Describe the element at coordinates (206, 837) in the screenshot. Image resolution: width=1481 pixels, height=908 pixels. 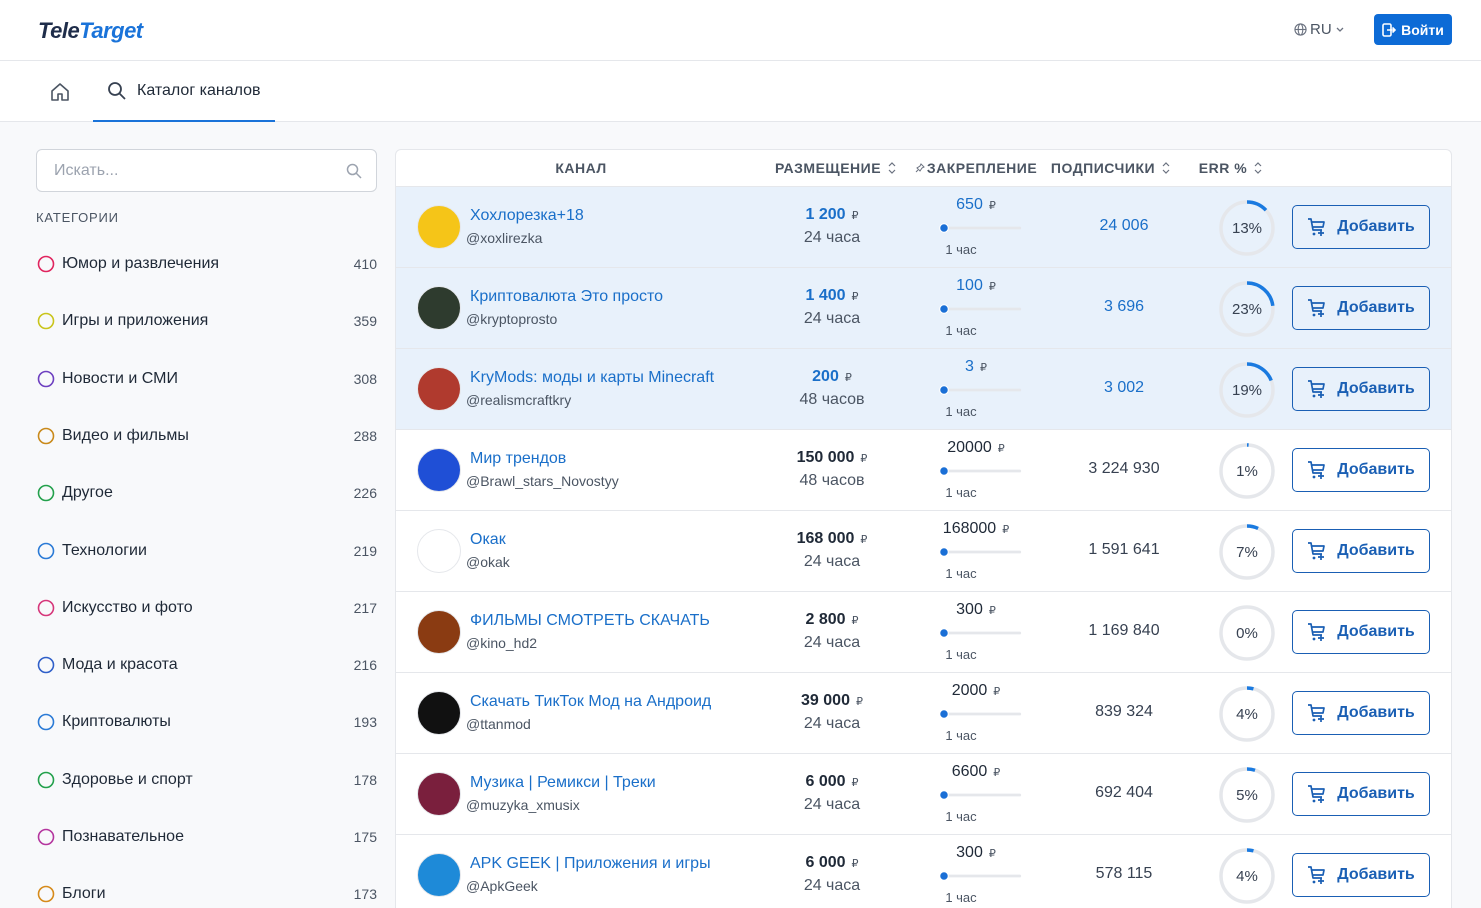
I see `category-item: Познавательное 175` at that location.